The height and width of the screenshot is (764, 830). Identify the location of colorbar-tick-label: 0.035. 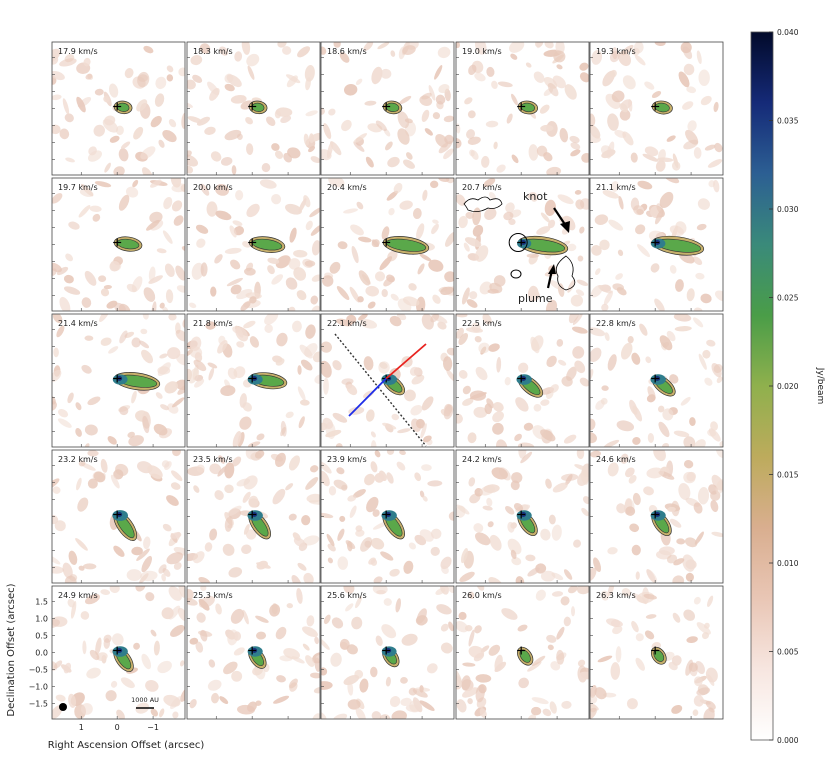
(788, 121).